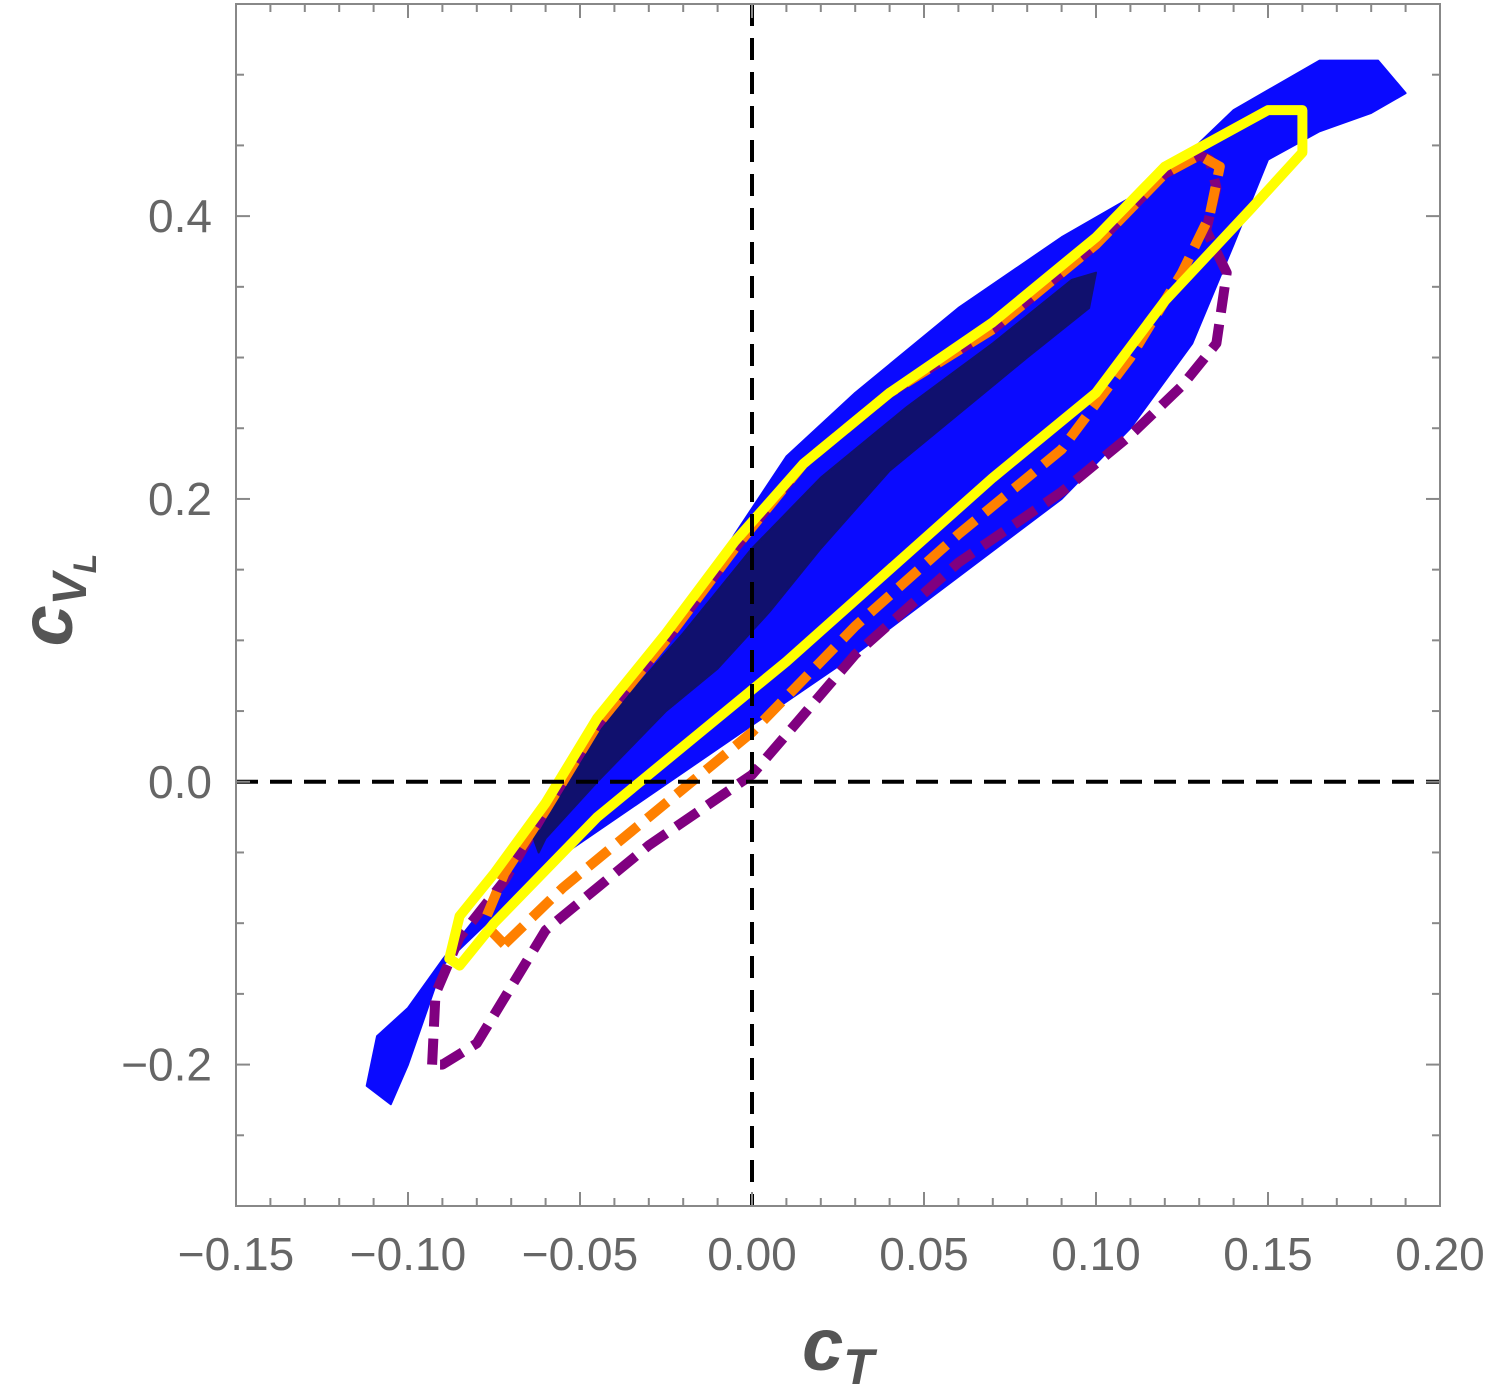  What do you see at coordinates (1096, 1254) in the screenshot?
I see `x-tick-label: 0.10` at bounding box center [1096, 1254].